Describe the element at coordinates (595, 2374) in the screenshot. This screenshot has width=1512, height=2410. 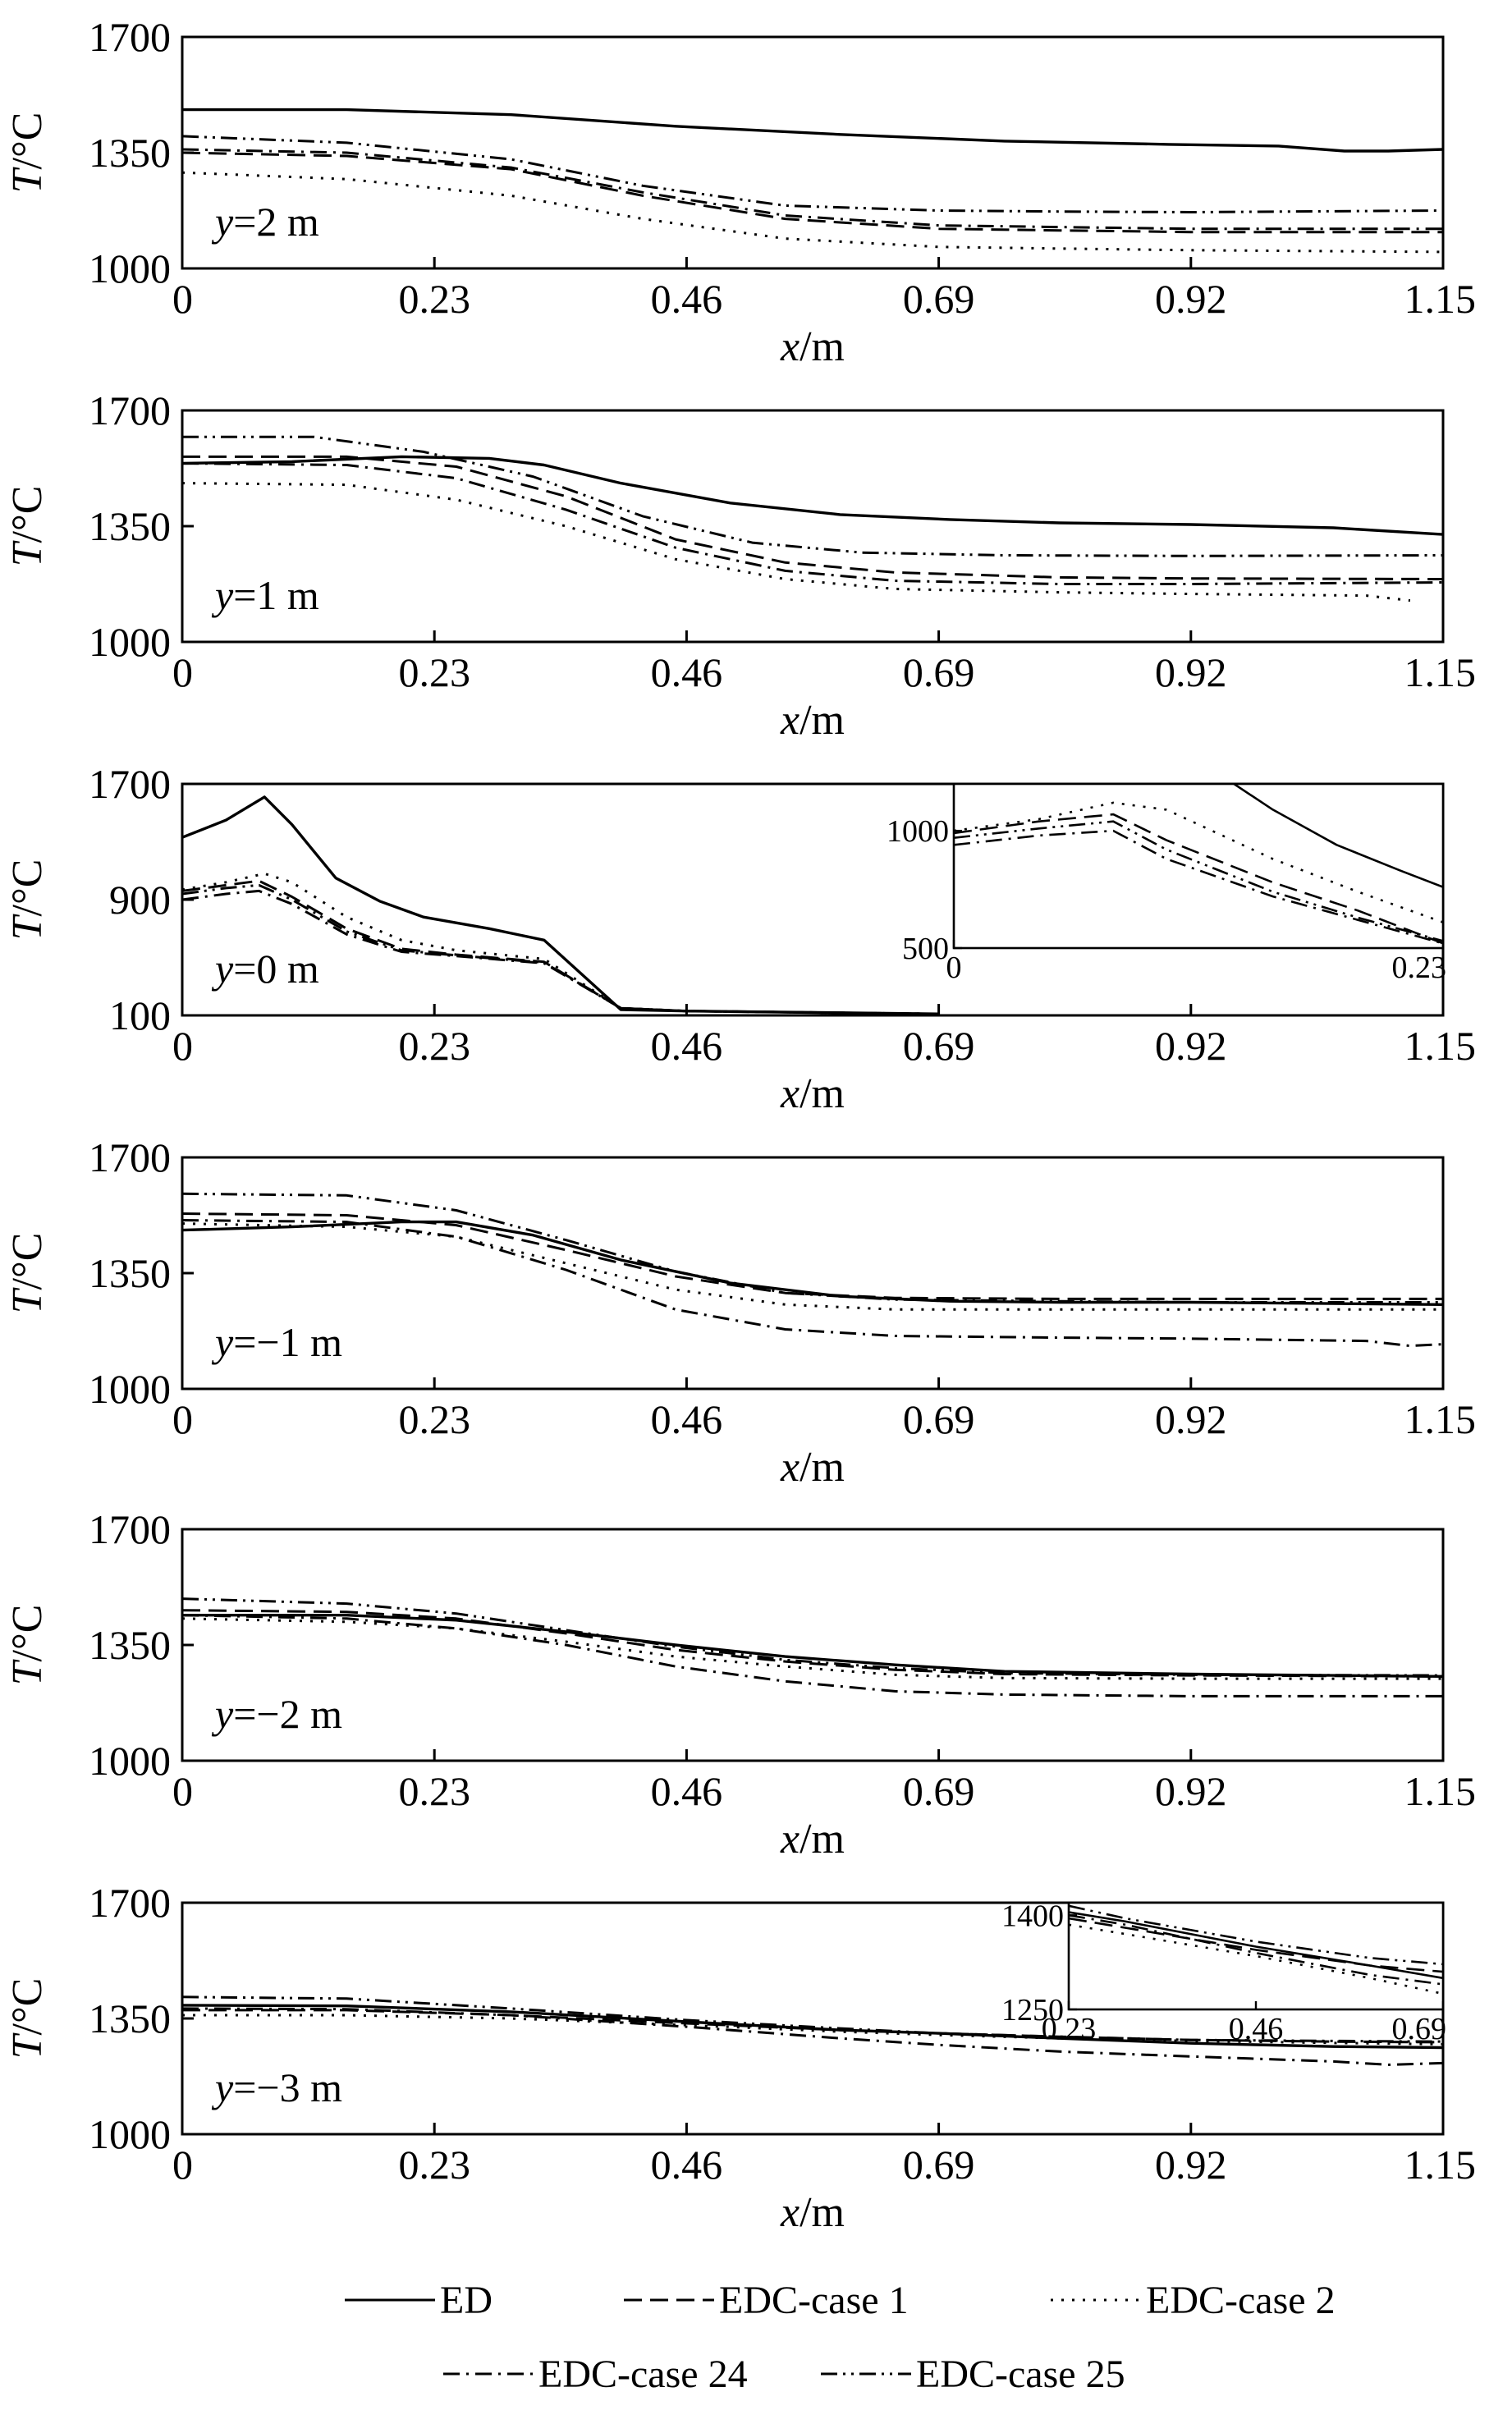
I see `legend-item-edc-case-24: EDC-case 24` at that location.